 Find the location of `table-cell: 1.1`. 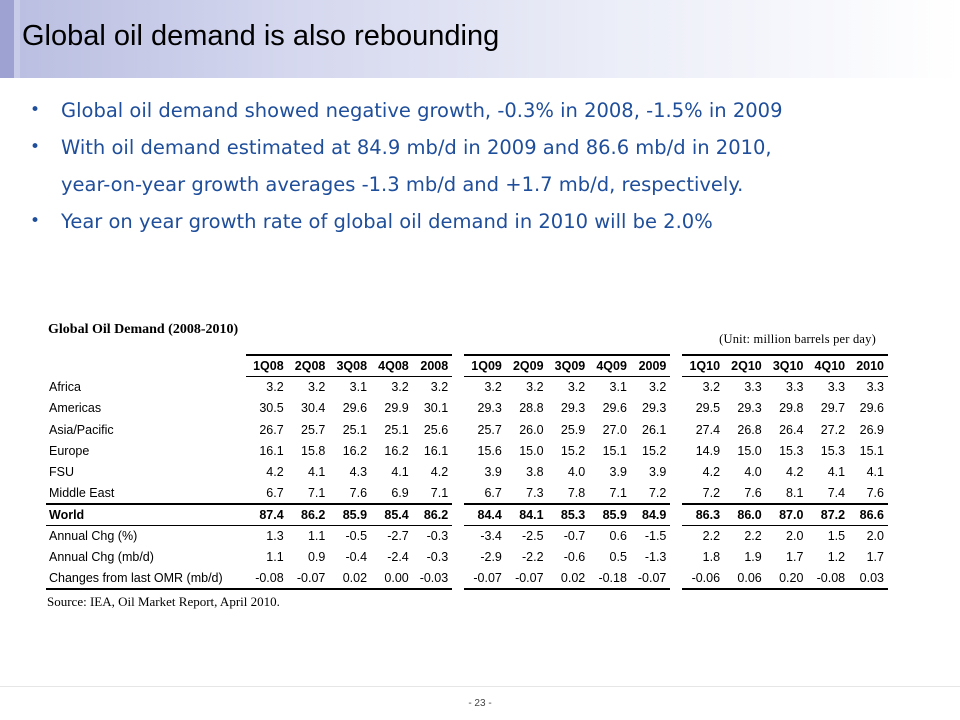

table-cell: 1.1 is located at coordinates (275, 557).